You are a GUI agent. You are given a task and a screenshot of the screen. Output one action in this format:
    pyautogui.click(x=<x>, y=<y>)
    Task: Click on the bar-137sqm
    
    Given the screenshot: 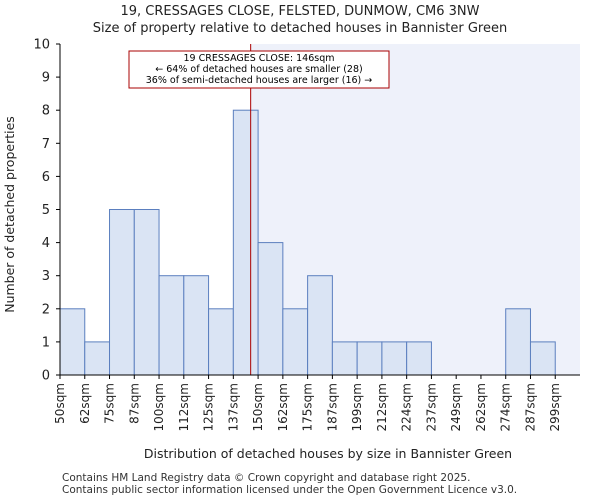 What is the action you would take?
    pyautogui.click(x=245, y=242)
    